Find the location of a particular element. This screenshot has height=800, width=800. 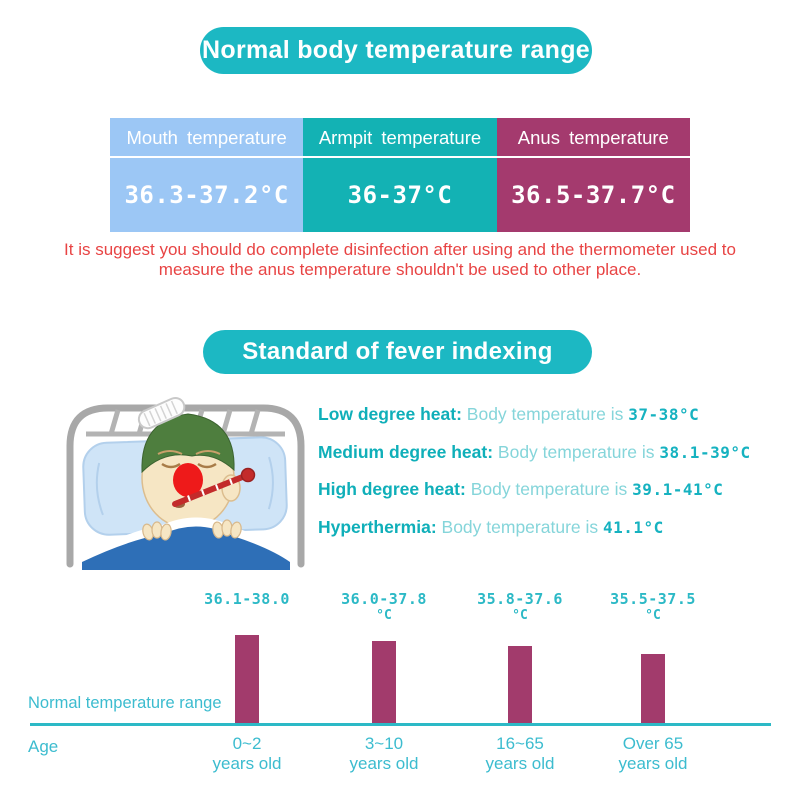

temp-column-value: 36.5-37.7°C is located at coordinates (593, 195).